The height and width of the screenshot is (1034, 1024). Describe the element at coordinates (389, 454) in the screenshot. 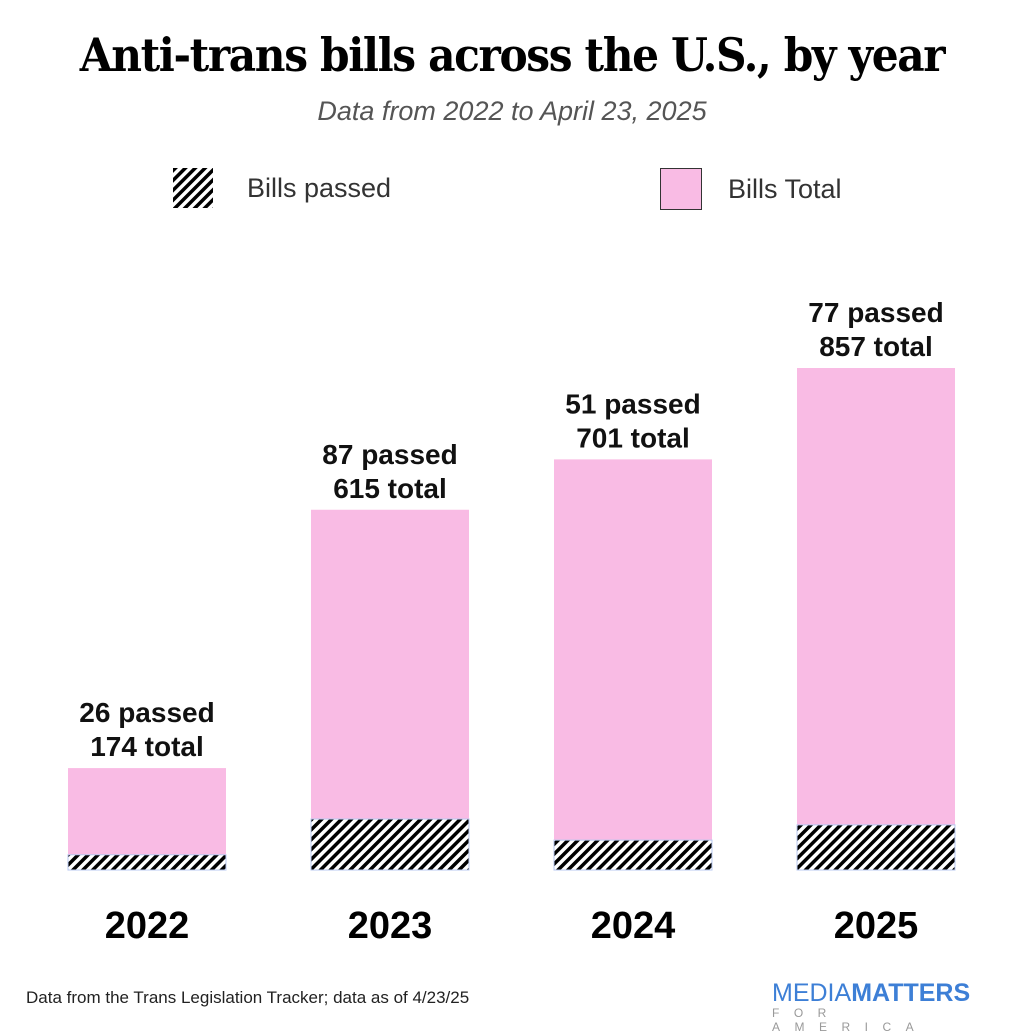

I see `data-label-passed-2023: 87 passed` at that location.